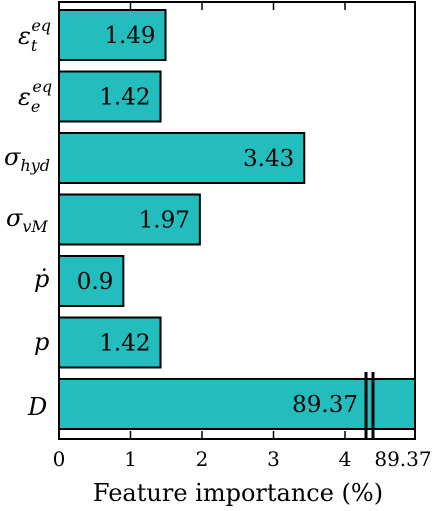  What do you see at coordinates (345, 459) in the screenshot?
I see `x-tick-label-4: 4` at bounding box center [345, 459].